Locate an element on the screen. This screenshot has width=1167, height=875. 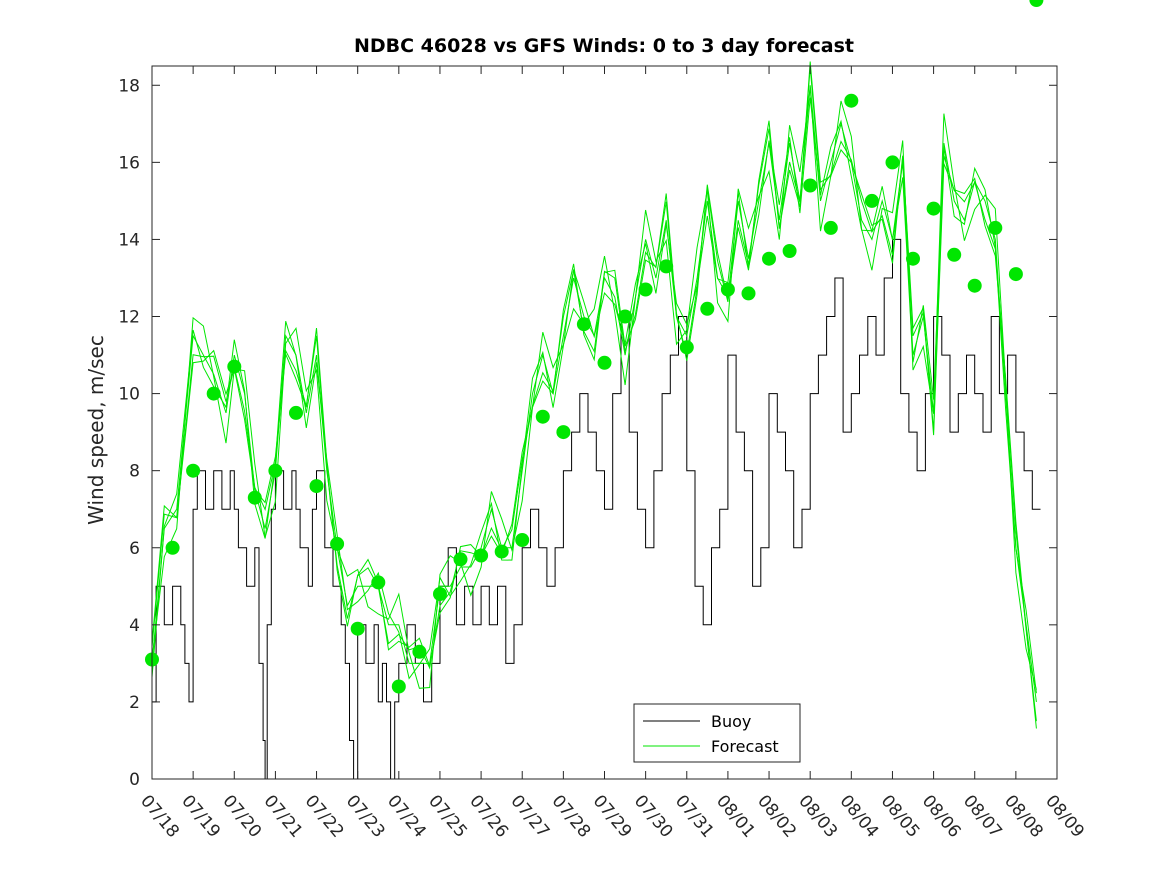
y-tick-label: 2 is located at coordinates (134, 703).